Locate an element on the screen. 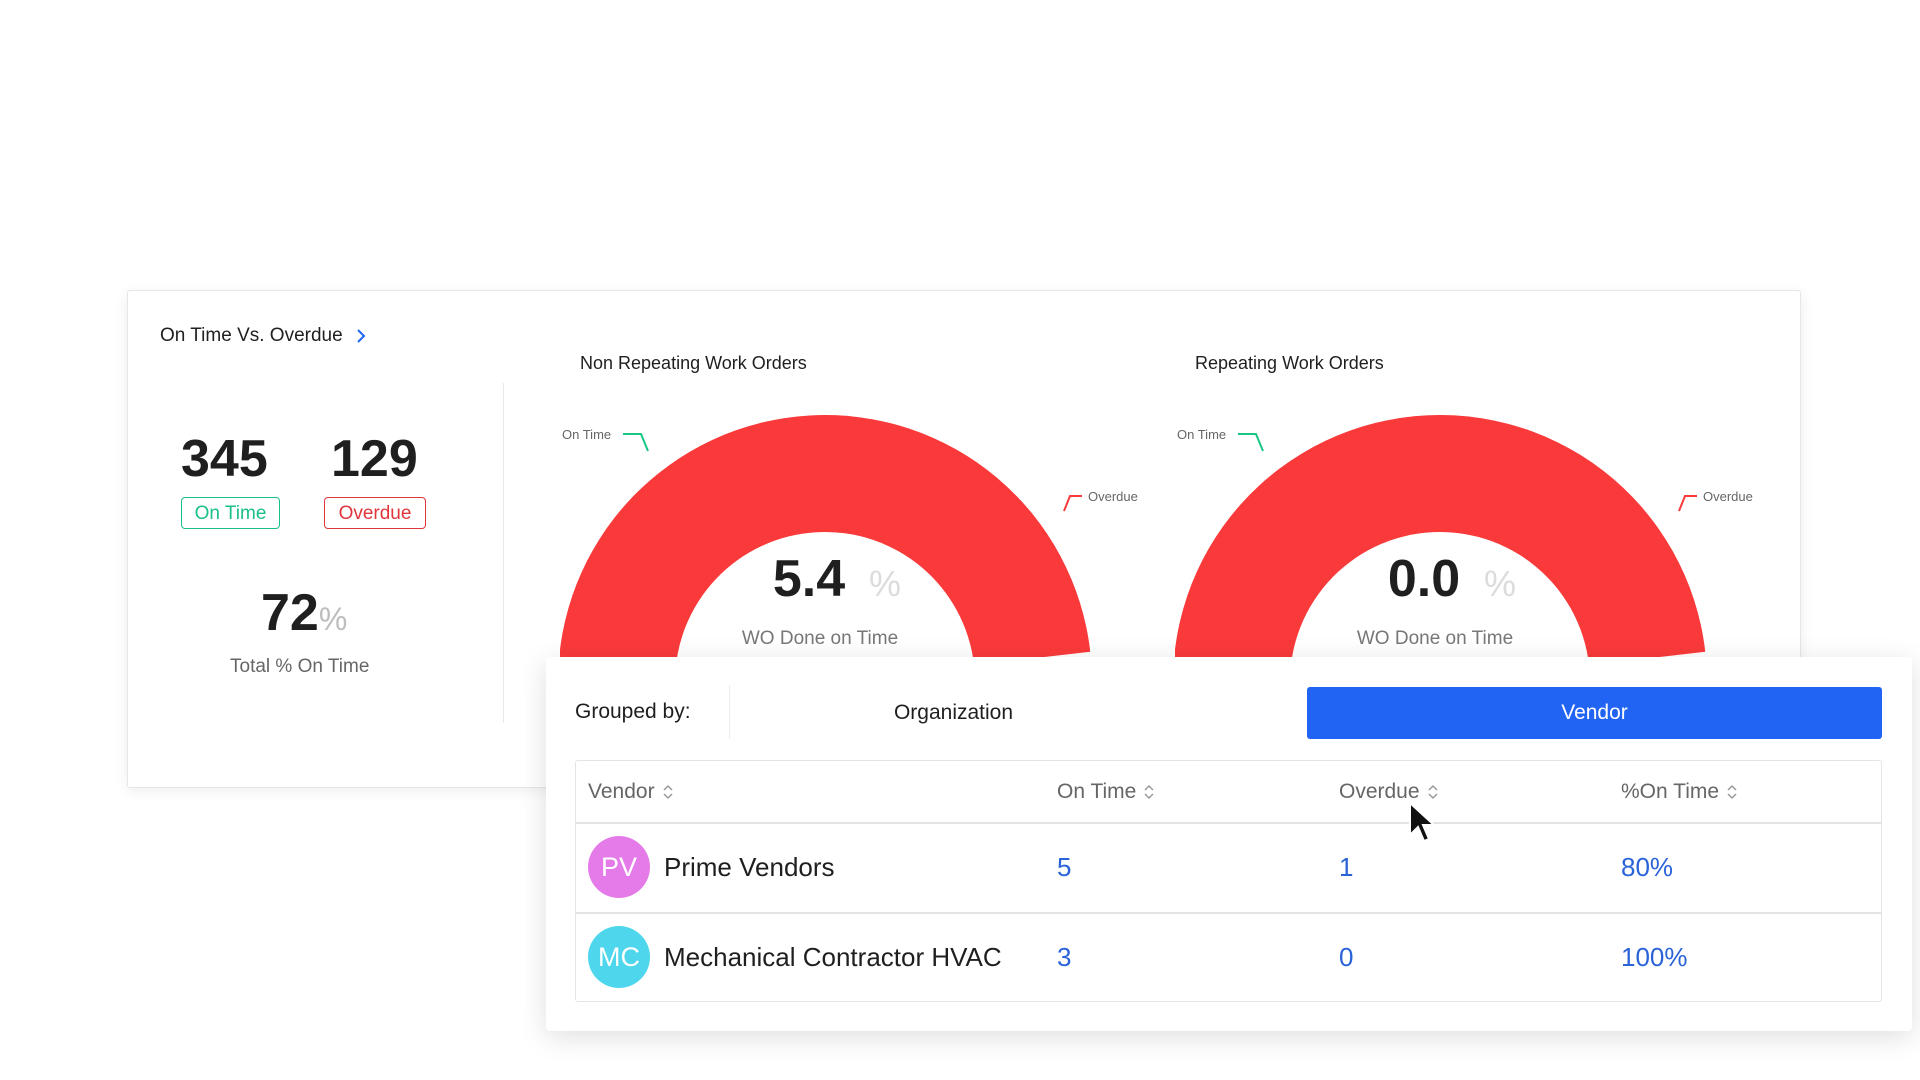  total-pct-symbol: % is located at coordinates (333, 619).